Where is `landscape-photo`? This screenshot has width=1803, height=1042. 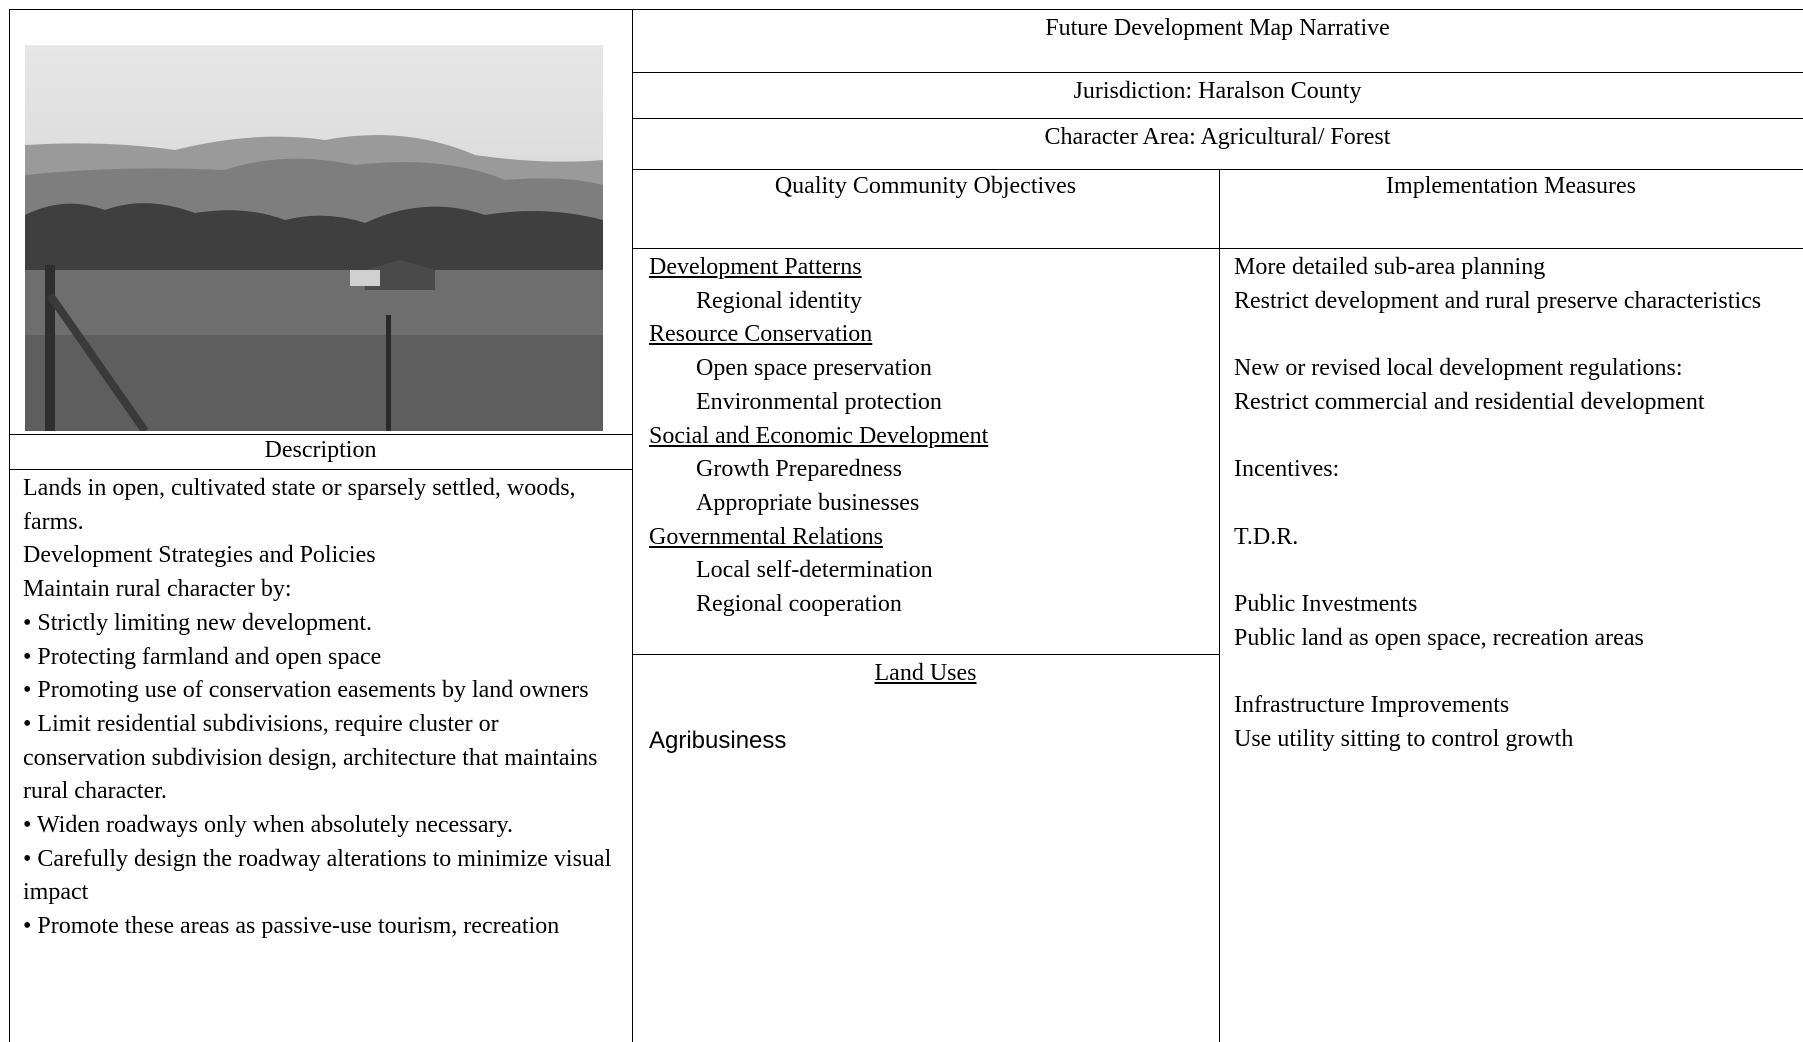 landscape-photo is located at coordinates (314, 238).